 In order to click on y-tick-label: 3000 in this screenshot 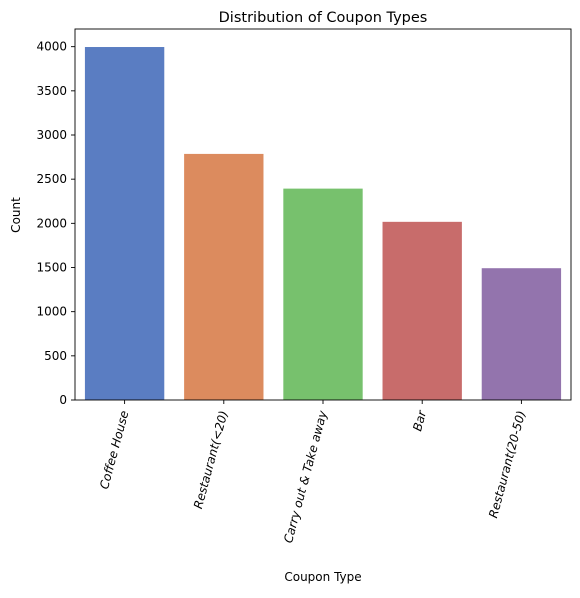, I will do `click(51, 135)`.